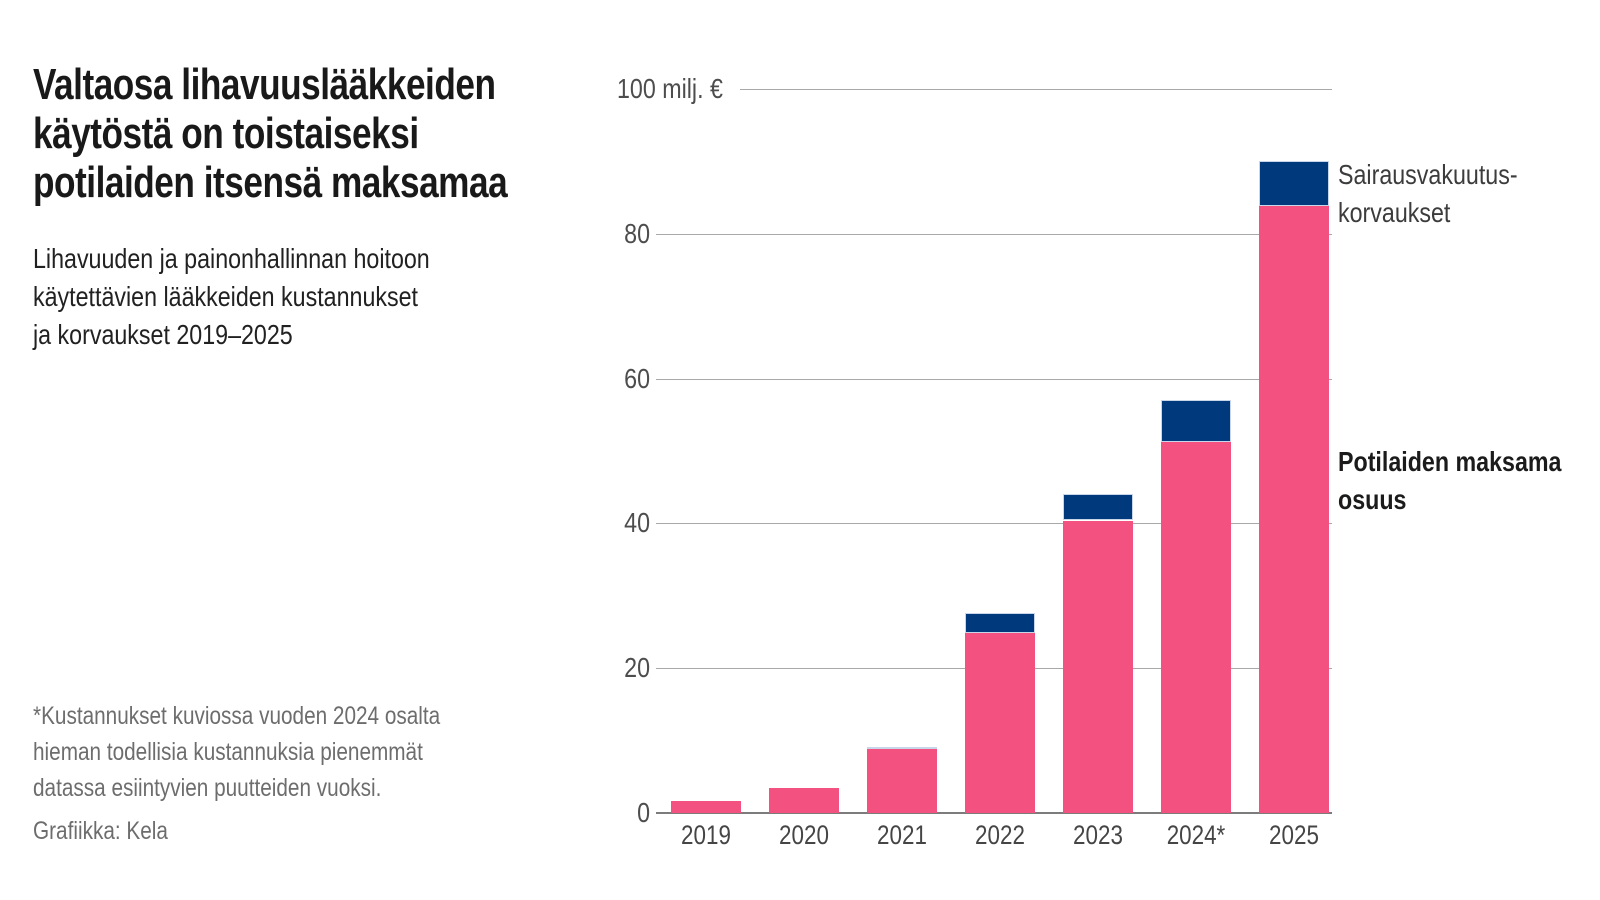 The height and width of the screenshot is (900, 1600). I want to click on x-tick-label-2019: 2019, so click(706, 835).